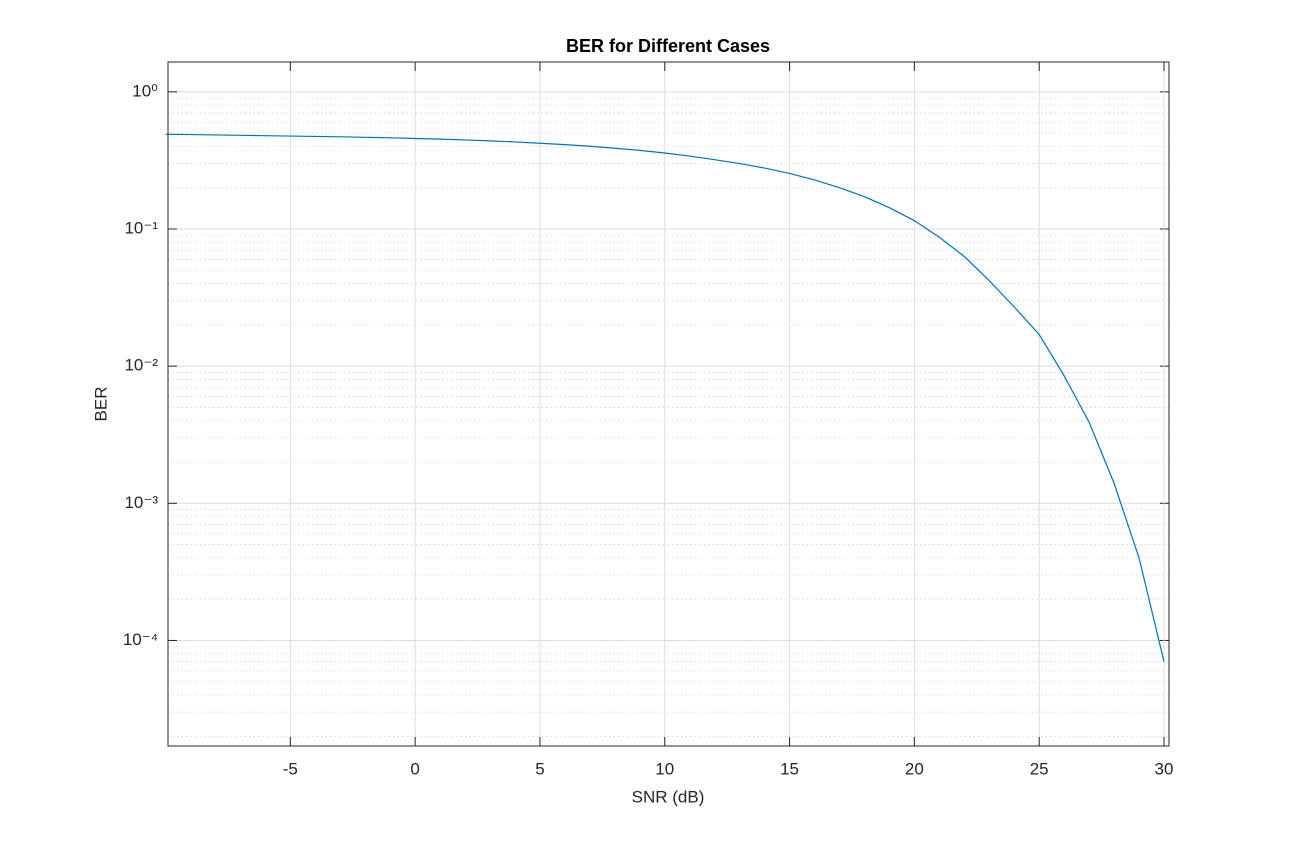 Image resolution: width=1292 pixels, height=845 pixels. I want to click on x-tick-label: -5, so click(290, 768).